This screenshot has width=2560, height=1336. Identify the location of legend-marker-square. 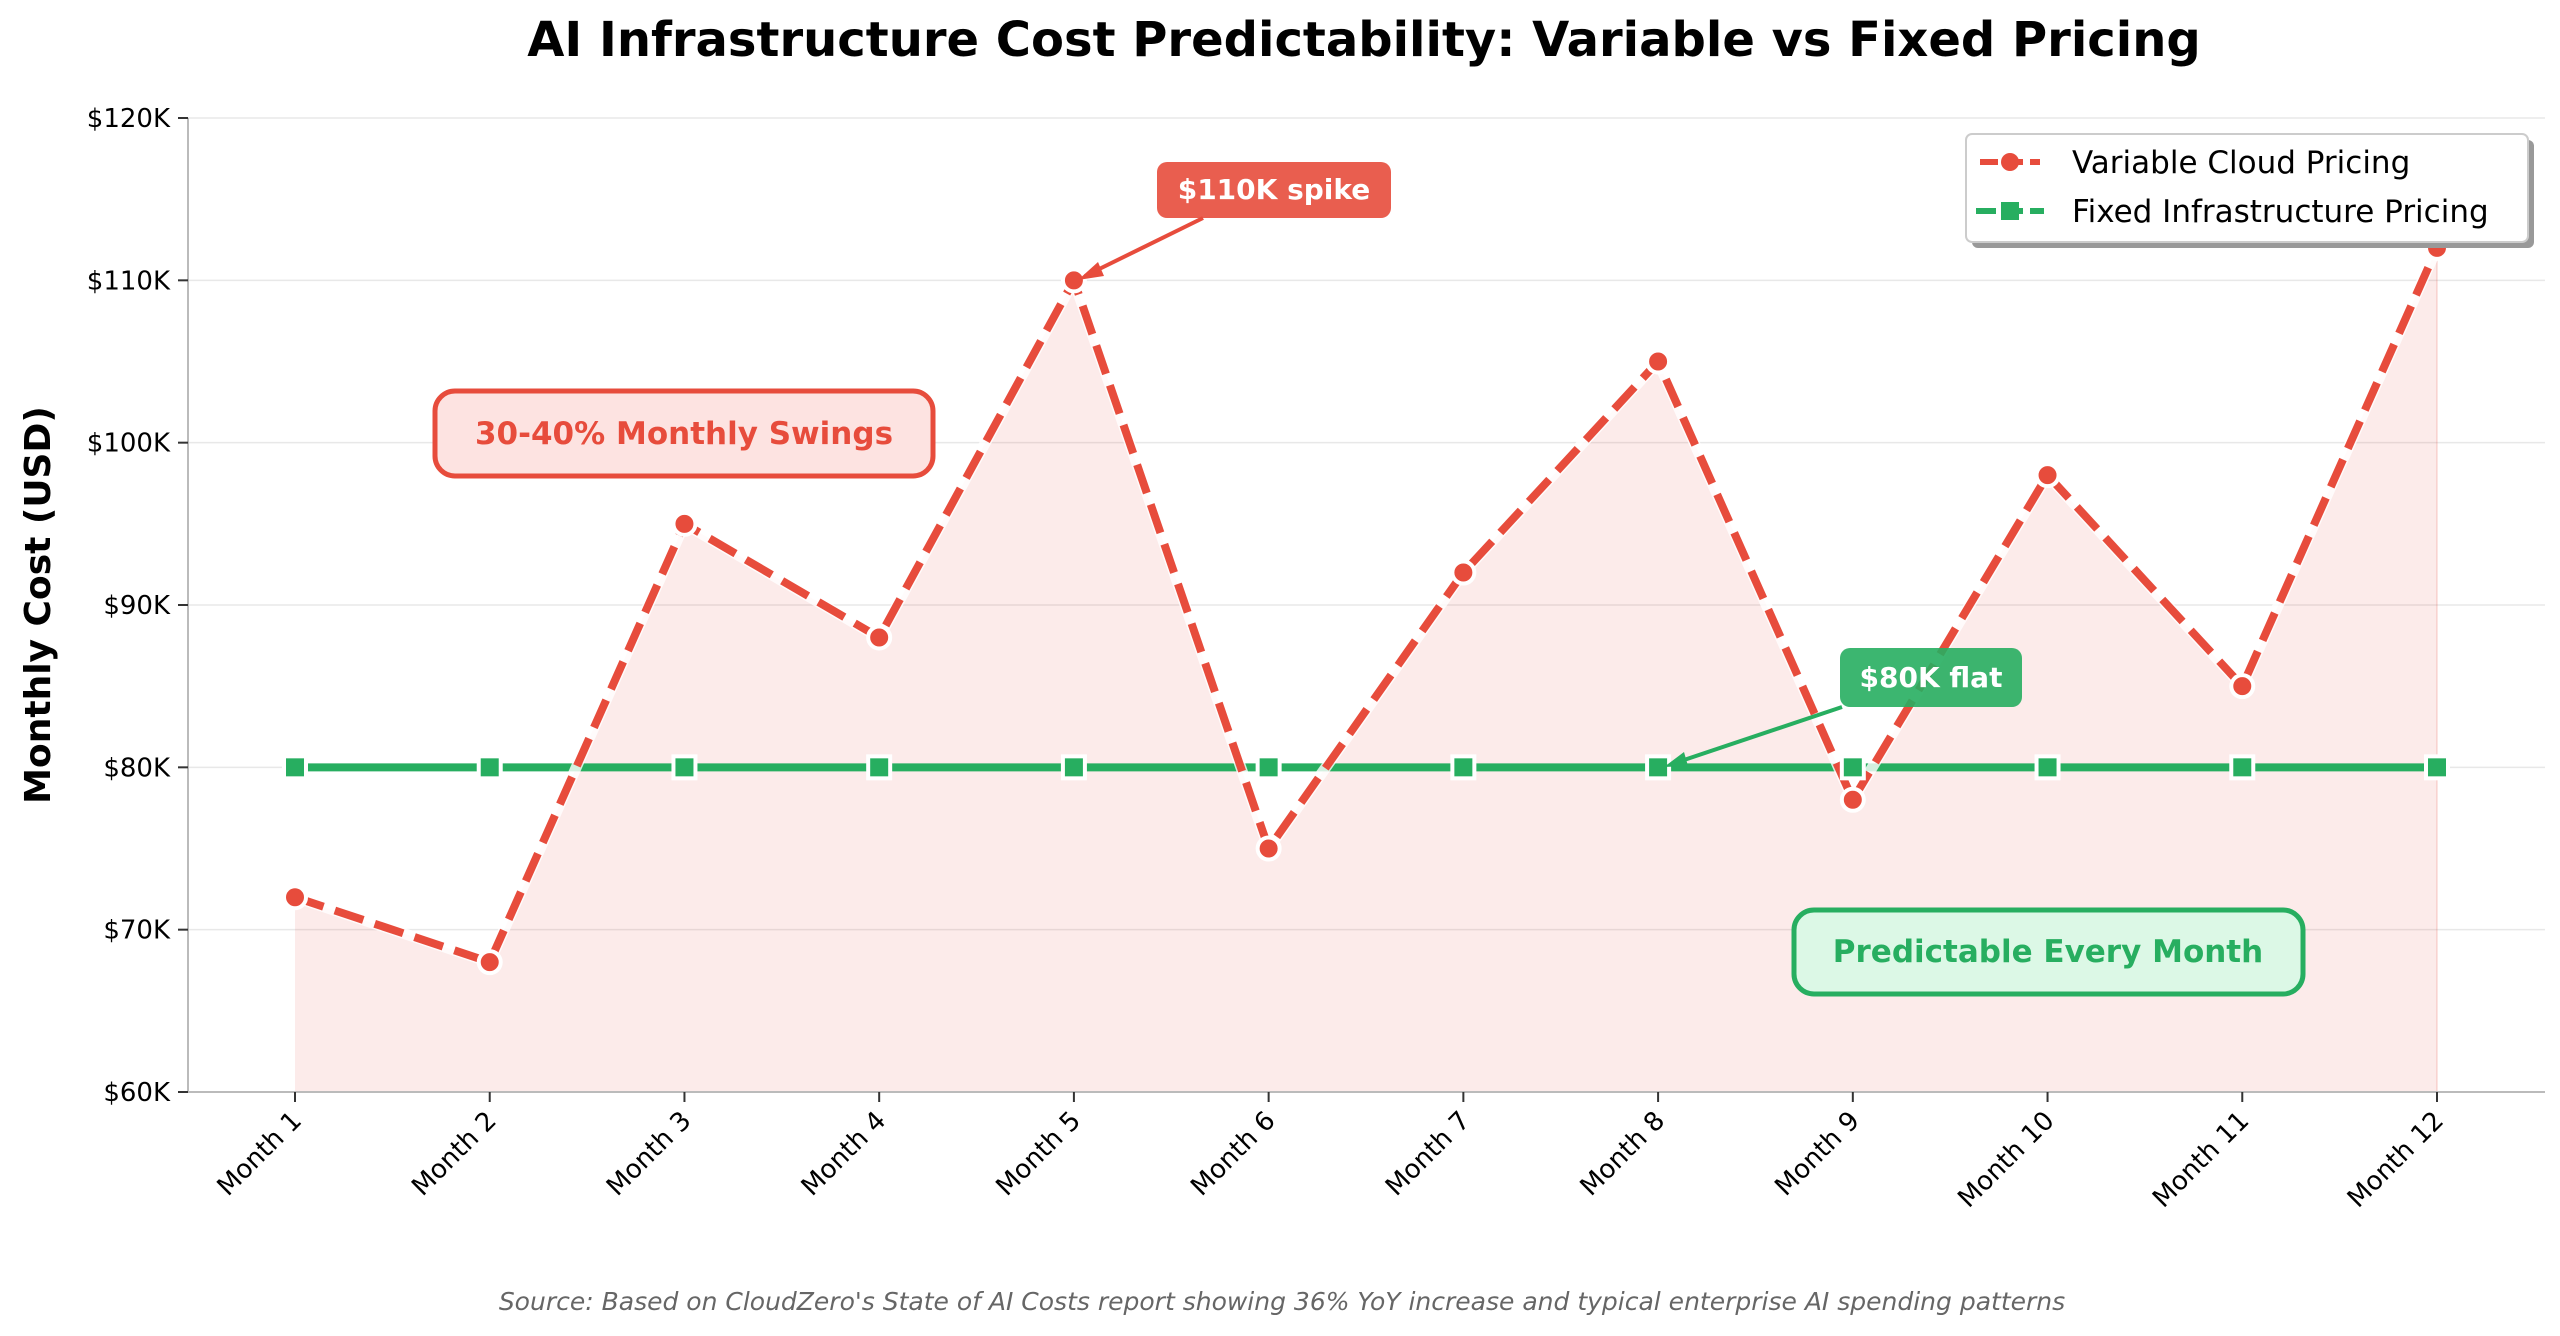
(2010, 211).